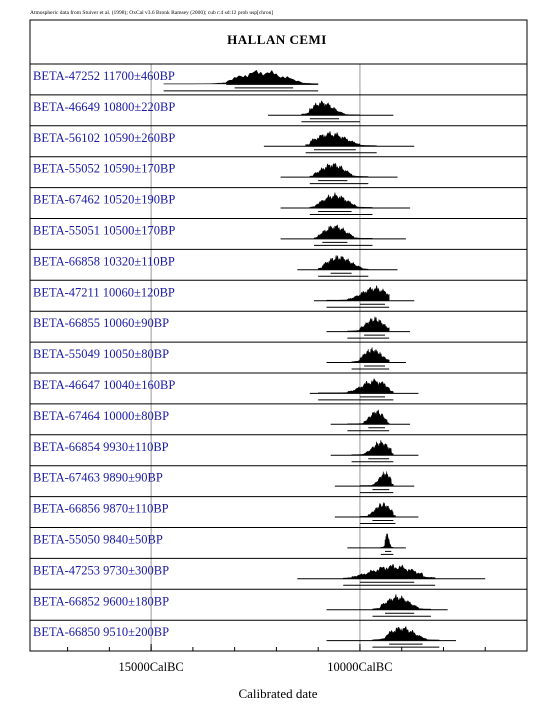 The height and width of the screenshot is (725, 553). I want to click on sample-row: BETA-67463 9890±90BP, so click(278, 479).